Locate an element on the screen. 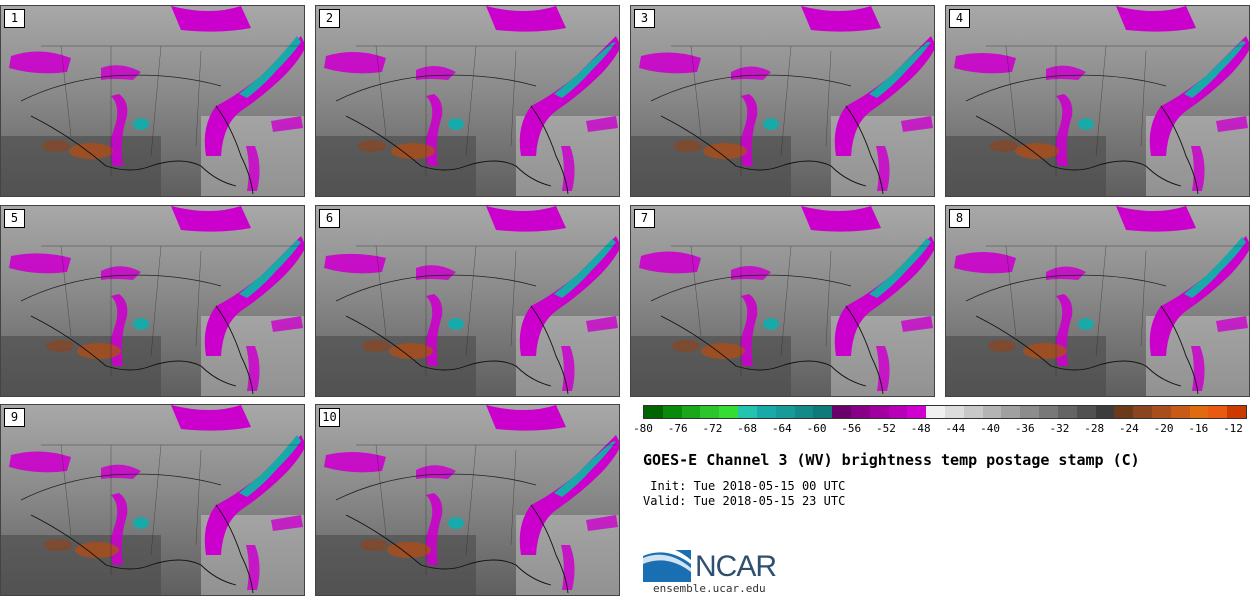 Image resolution: width=1260 pixels, height=597 pixels. ncar-logo: NCAR ensemble.ucar.edu is located at coordinates (718, 568).